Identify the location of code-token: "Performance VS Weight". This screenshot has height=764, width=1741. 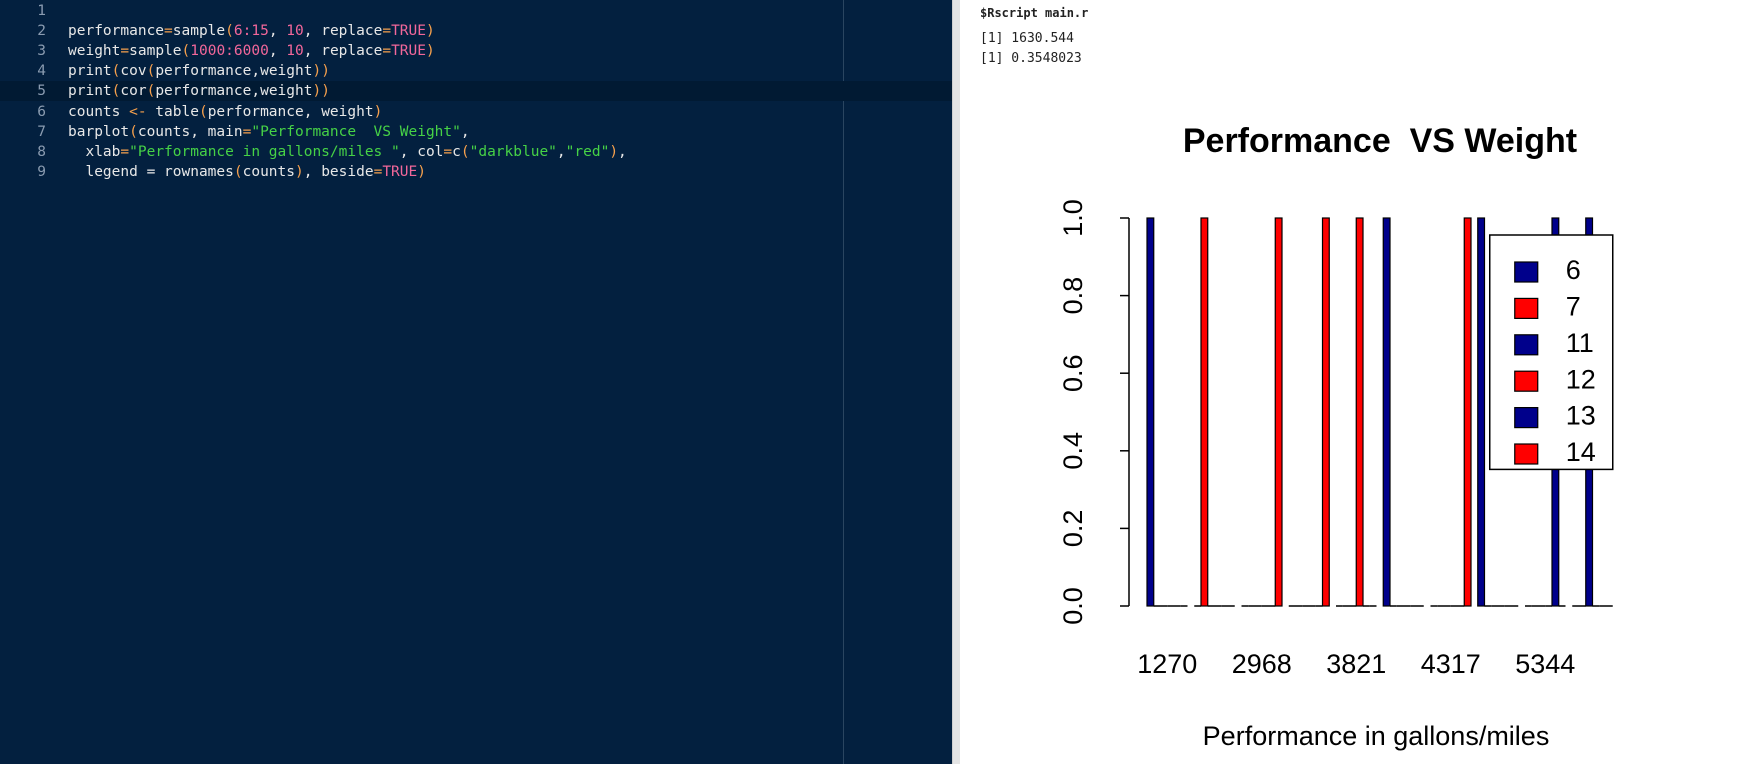
(356, 131).